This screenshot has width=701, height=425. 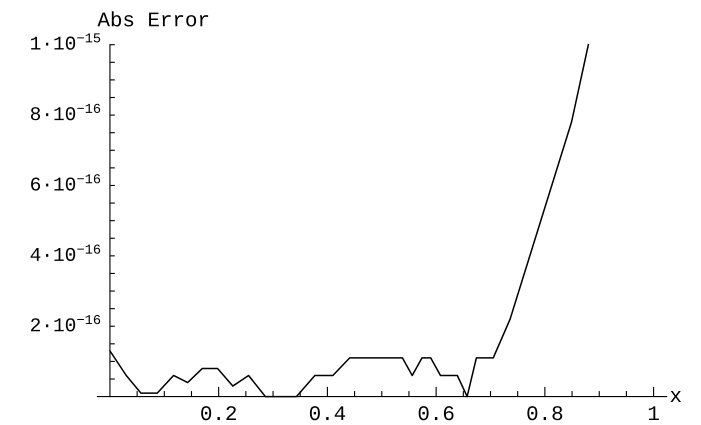 What do you see at coordinates (218, 413) in the screenshot?
I see `x-tick-label: 0.2` at bounding box center [218, 413].